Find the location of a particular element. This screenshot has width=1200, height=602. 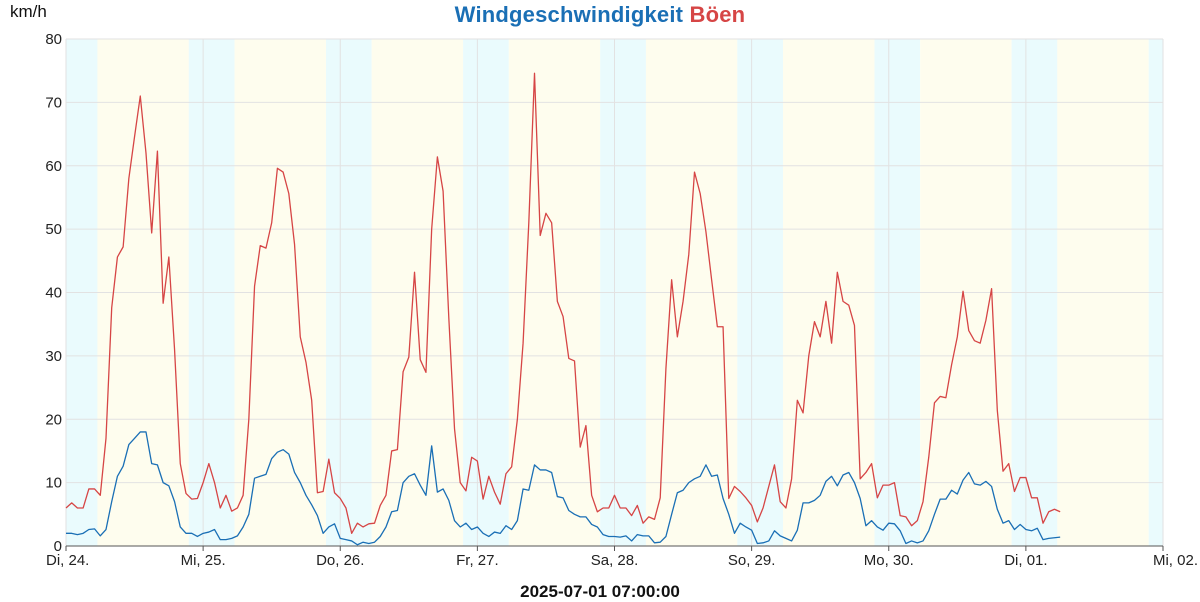

x-tick-label-6: Mo, 30. is located at coordinates (889, 560).